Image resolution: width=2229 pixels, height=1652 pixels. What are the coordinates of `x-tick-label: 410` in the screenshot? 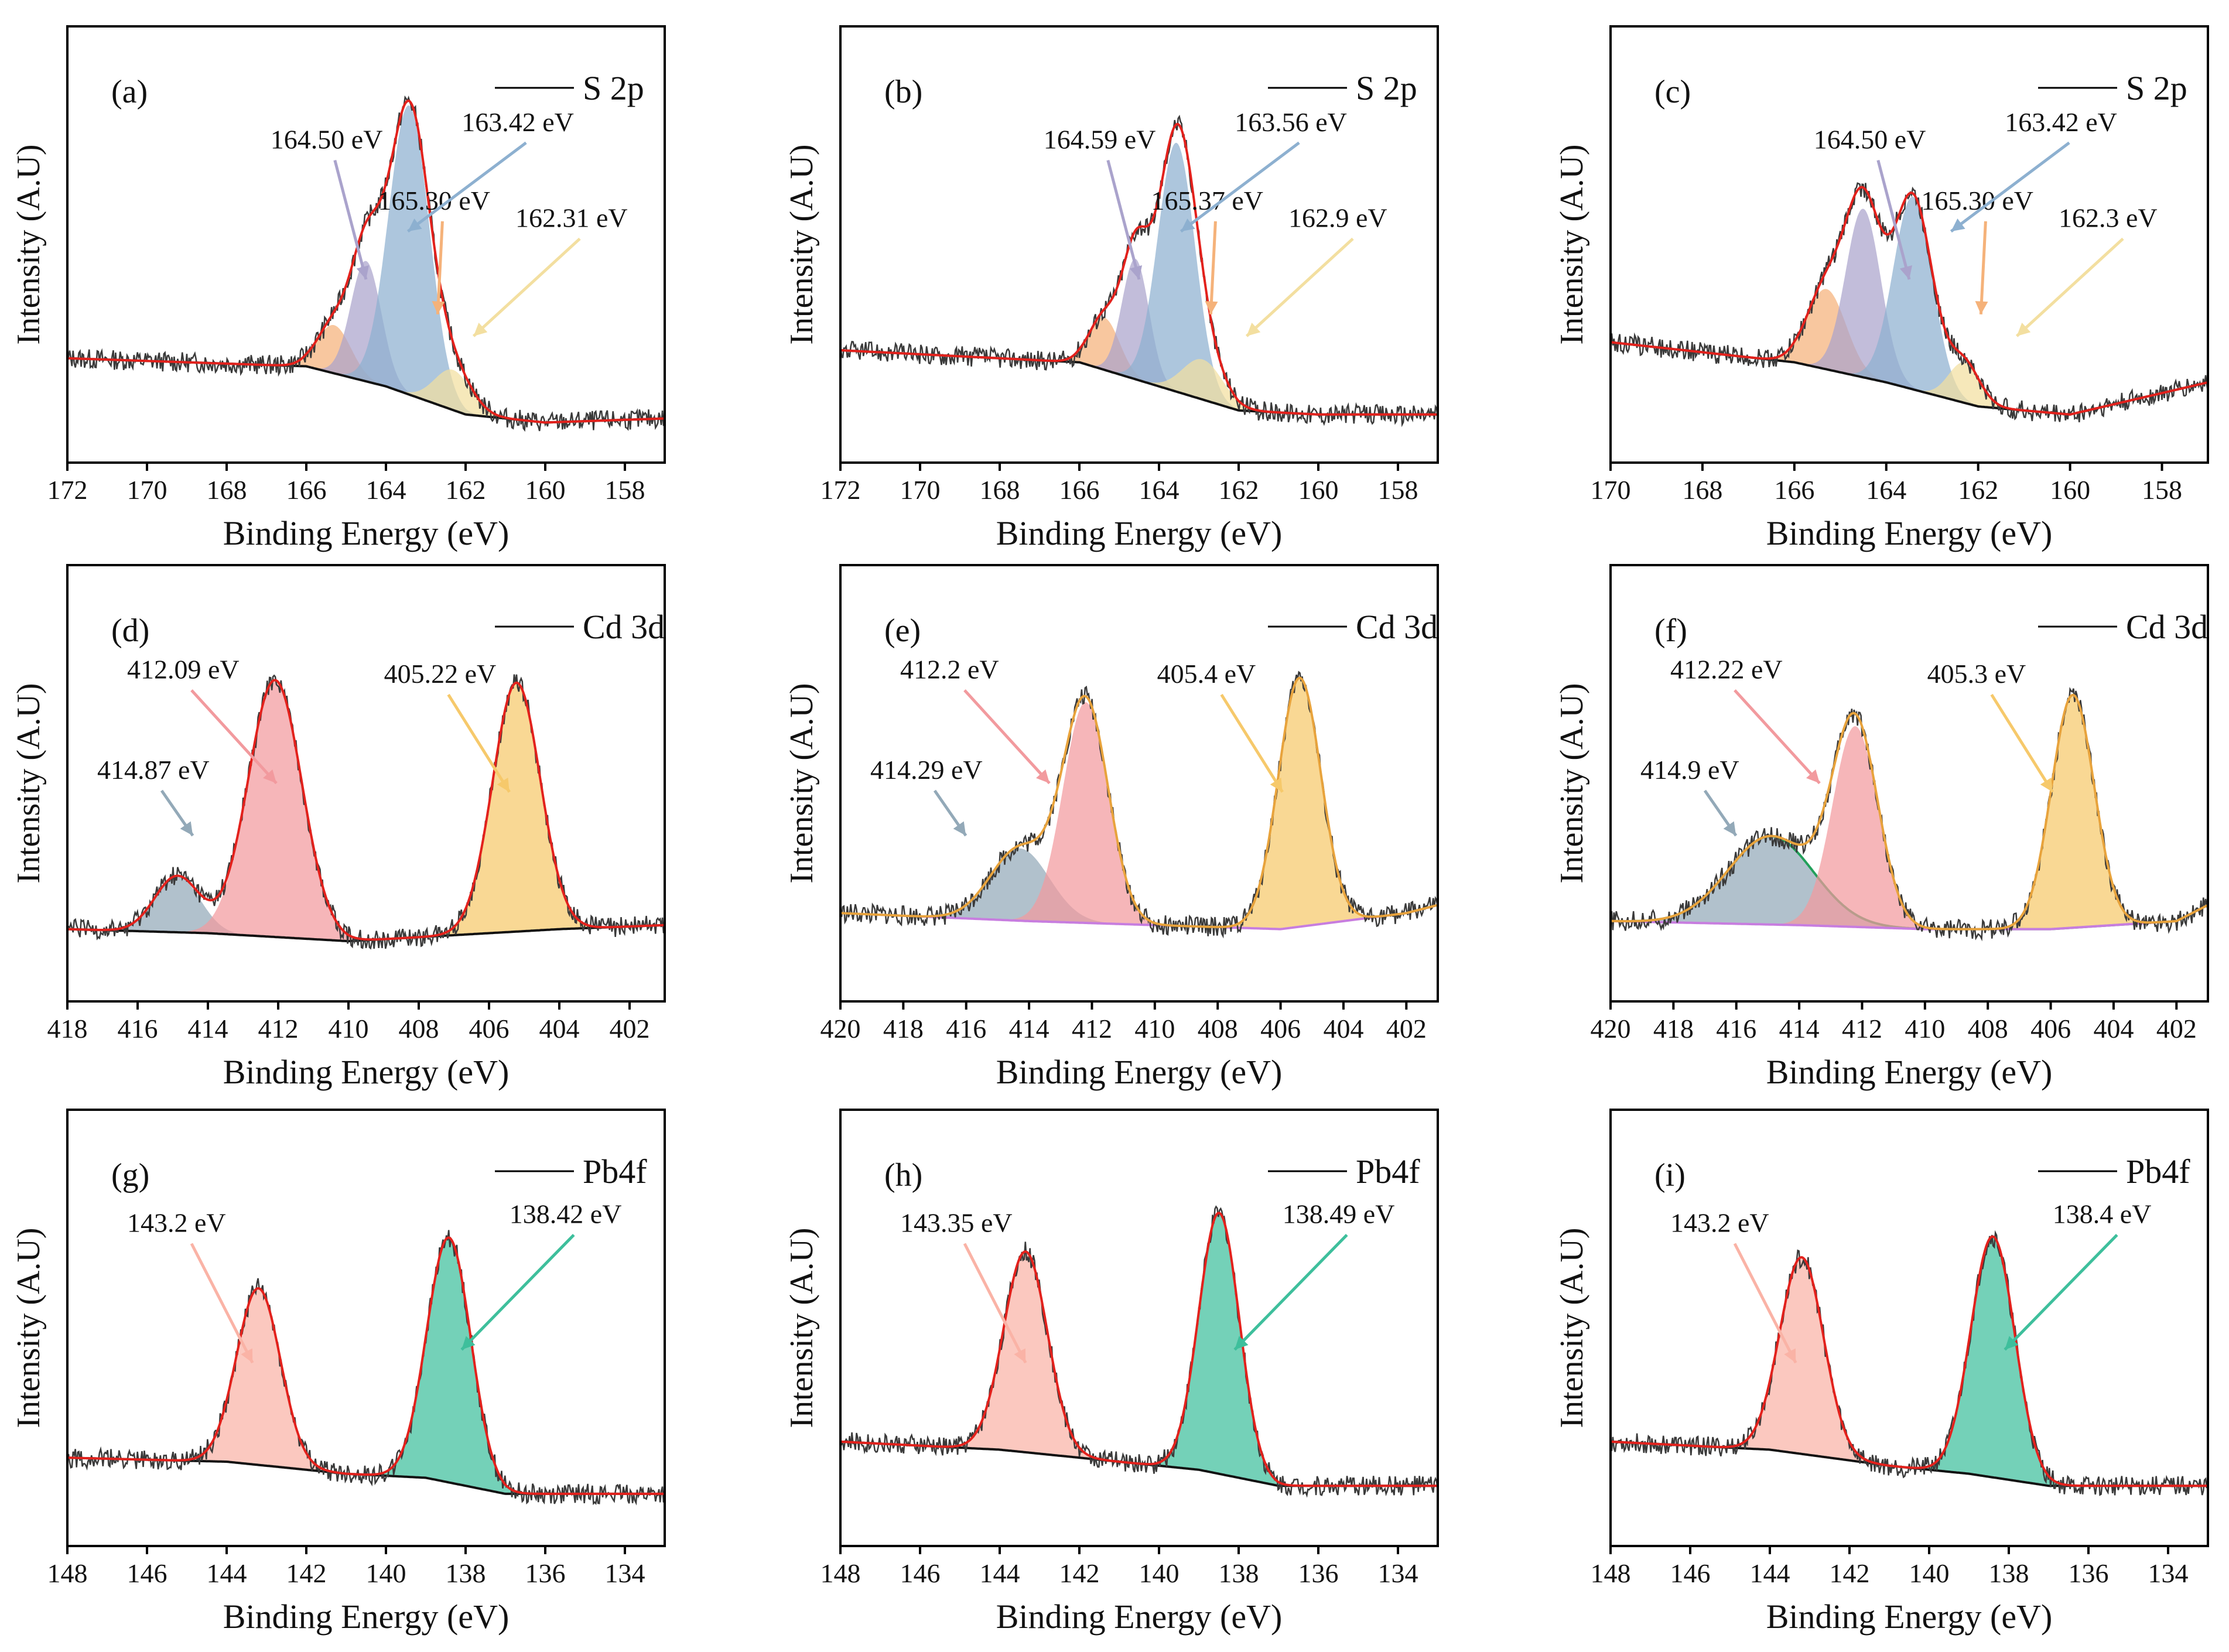 It's located at (349, 1029).